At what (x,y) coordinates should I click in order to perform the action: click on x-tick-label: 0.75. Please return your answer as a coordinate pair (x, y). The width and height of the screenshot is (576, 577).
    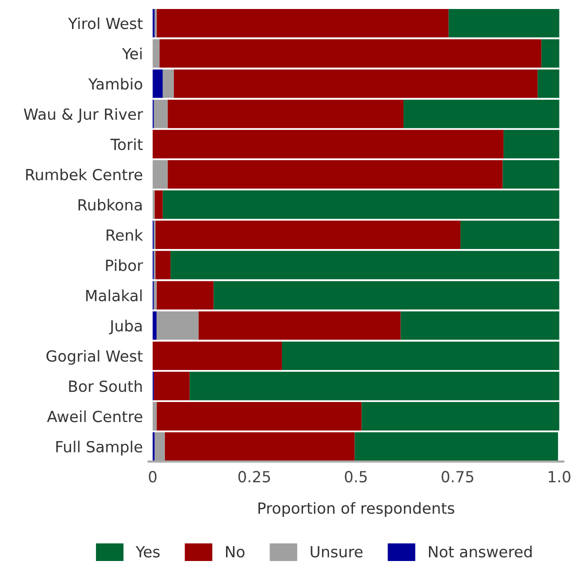
    Looking at the image, I should click on (458, 476).